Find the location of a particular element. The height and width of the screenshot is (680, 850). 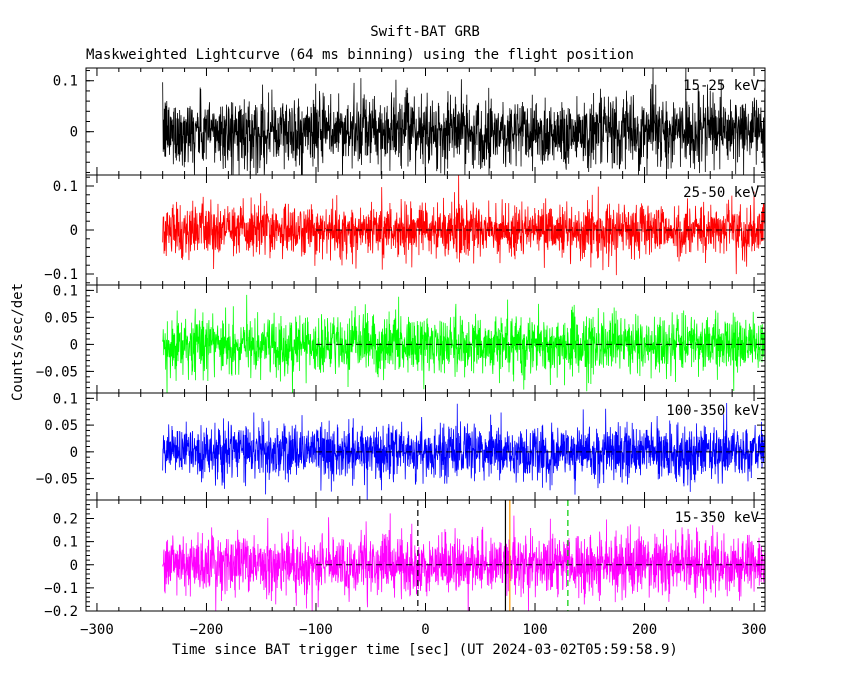

panel-3: −0.05 0 0.05 0.1 is located at coordinates (401, 338).